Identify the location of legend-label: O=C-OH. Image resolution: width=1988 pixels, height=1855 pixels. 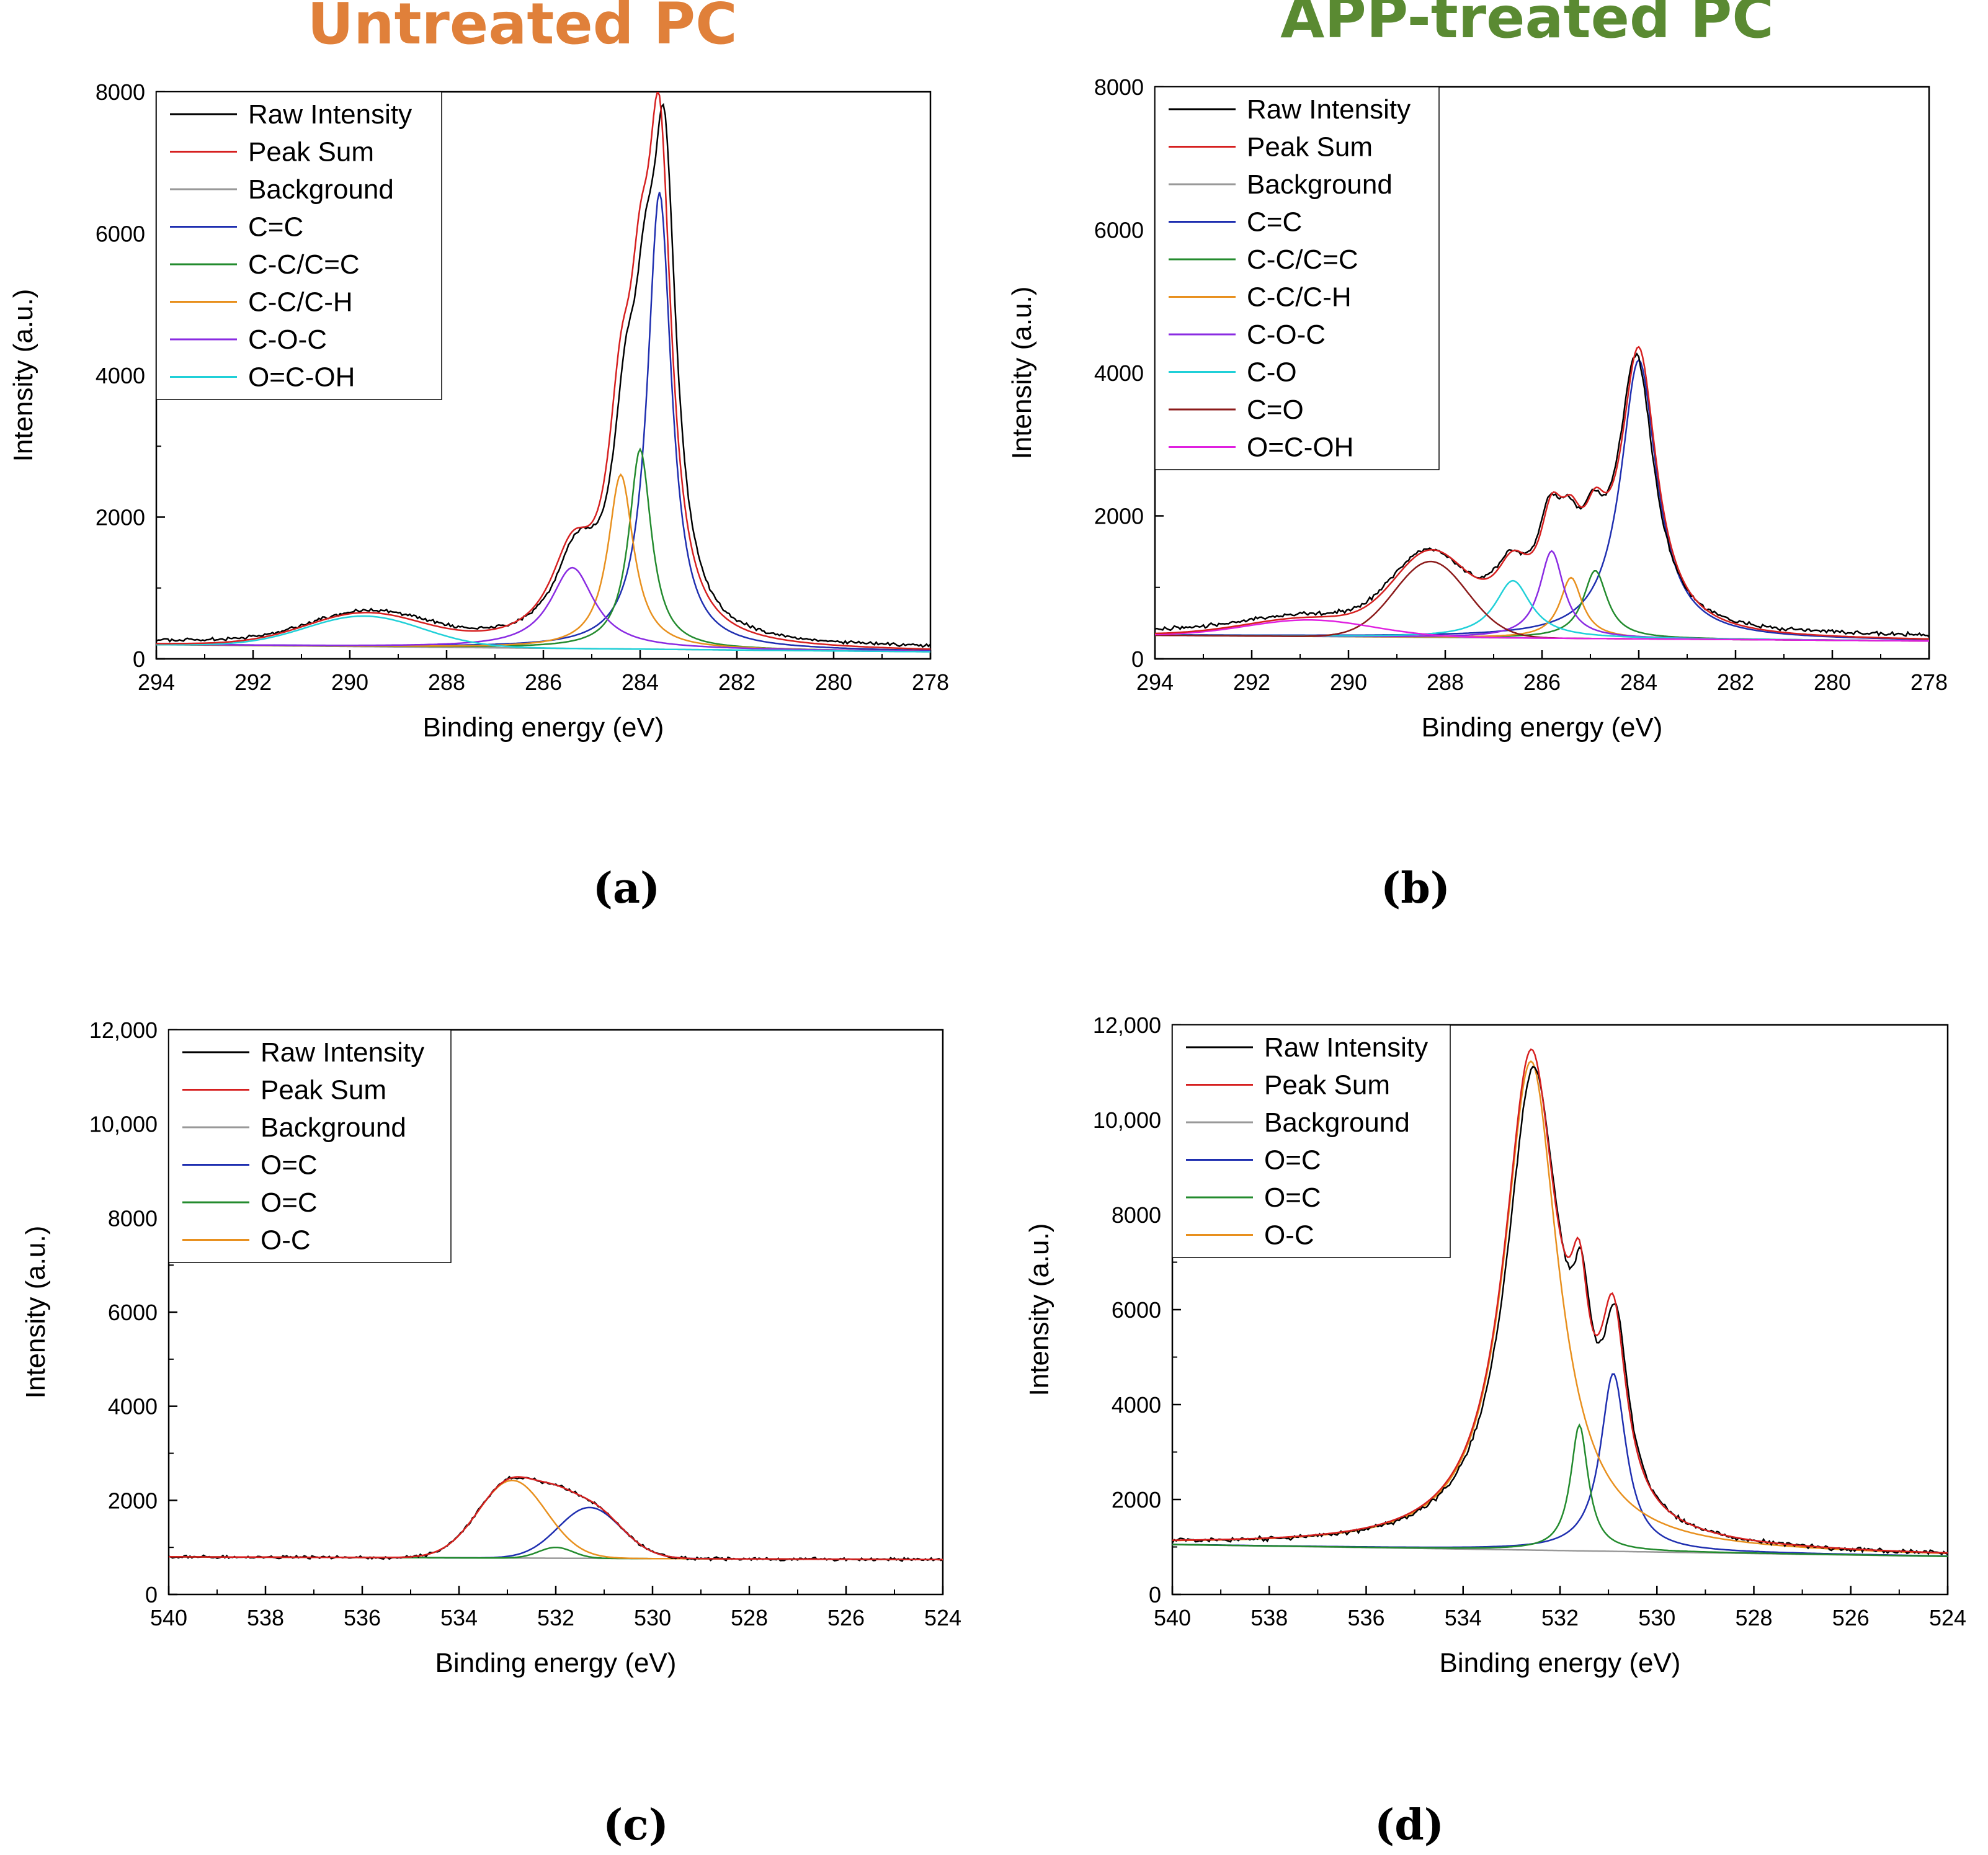
(301, 377).